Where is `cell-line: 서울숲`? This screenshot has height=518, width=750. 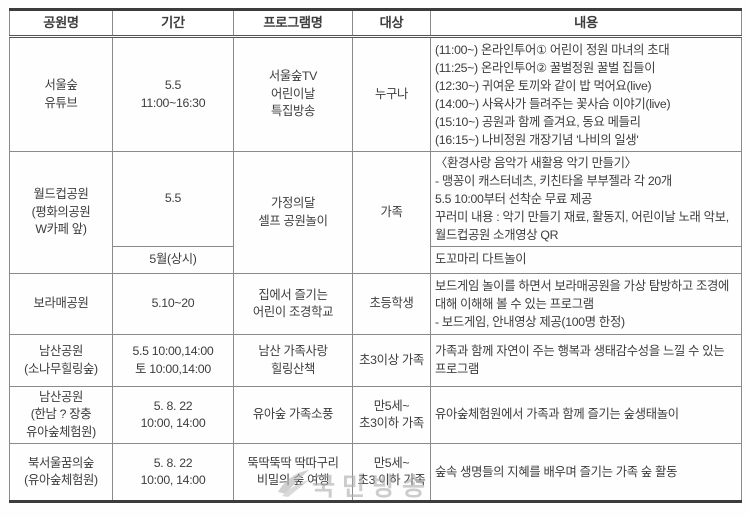
cell-line: 서울숲 is located at coordinates (61, 85).